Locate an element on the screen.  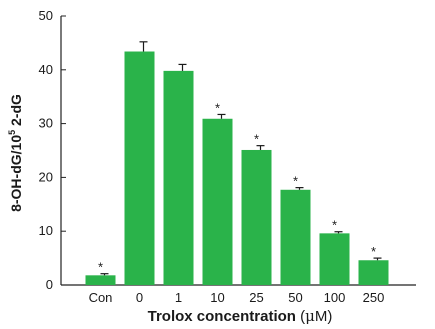
x-tick-label: 10 is located at coordinates (217, 297).